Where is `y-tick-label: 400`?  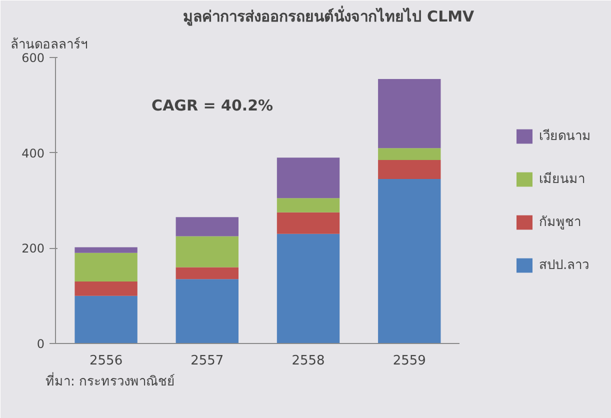 y-tick-label: 400 is located at coordinates (33, 153).